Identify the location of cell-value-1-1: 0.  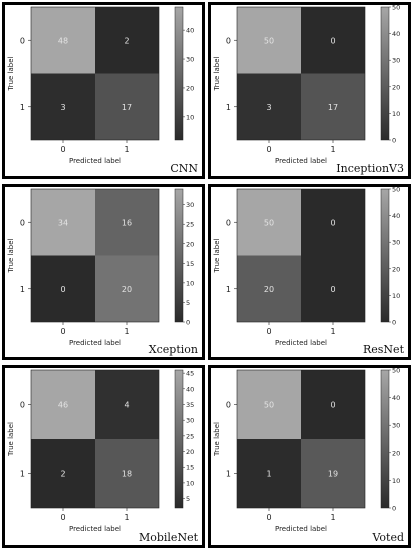
(332, 289).